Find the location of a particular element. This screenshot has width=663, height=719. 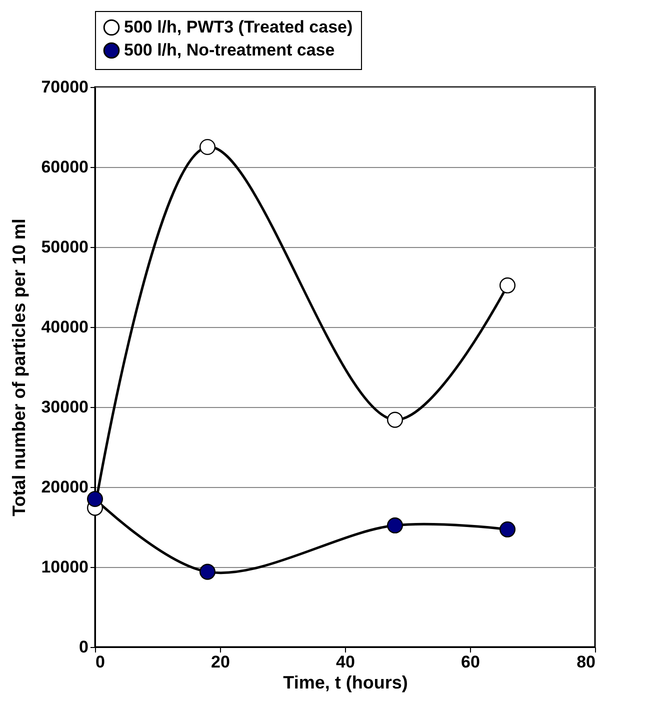

x-tick-label: 60 is located at coordinates (470, 662).